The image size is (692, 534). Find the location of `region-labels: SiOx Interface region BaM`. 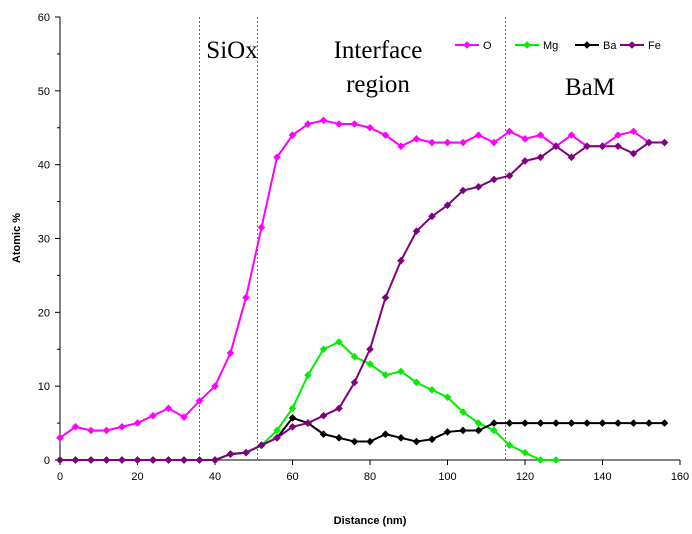

region-labels: SiOx Interface region BaM is located at coordinates (410, 69).